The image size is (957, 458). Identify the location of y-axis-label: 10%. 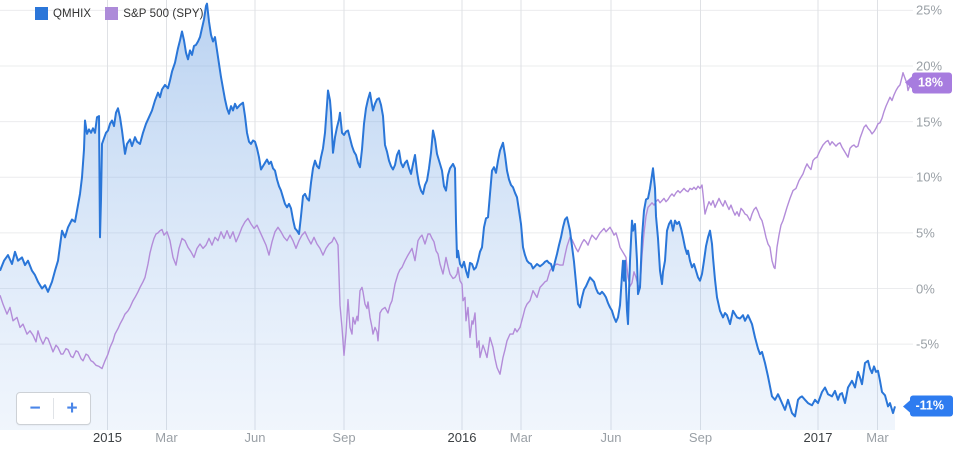
(929, 177).